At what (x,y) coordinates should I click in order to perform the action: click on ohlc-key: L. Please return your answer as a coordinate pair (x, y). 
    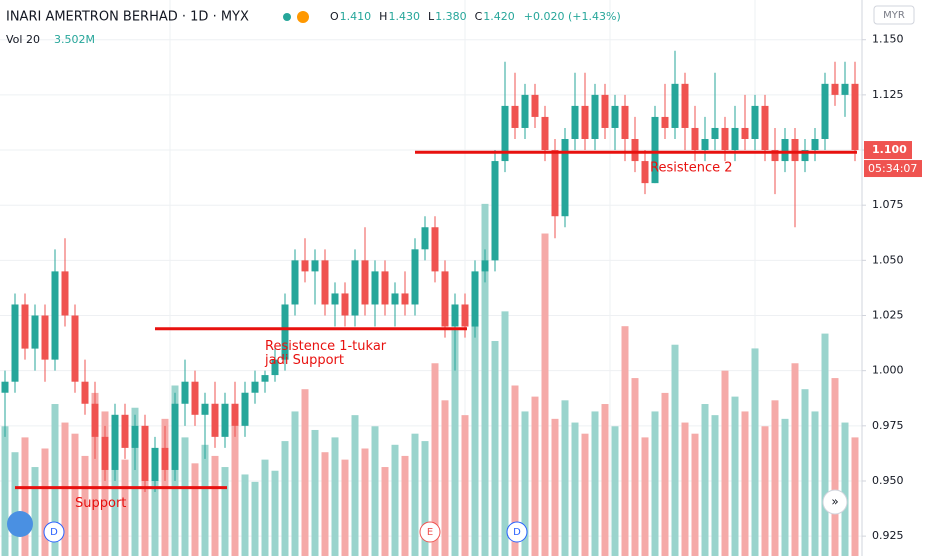
    Looking at the image, I should click on (431, 16).